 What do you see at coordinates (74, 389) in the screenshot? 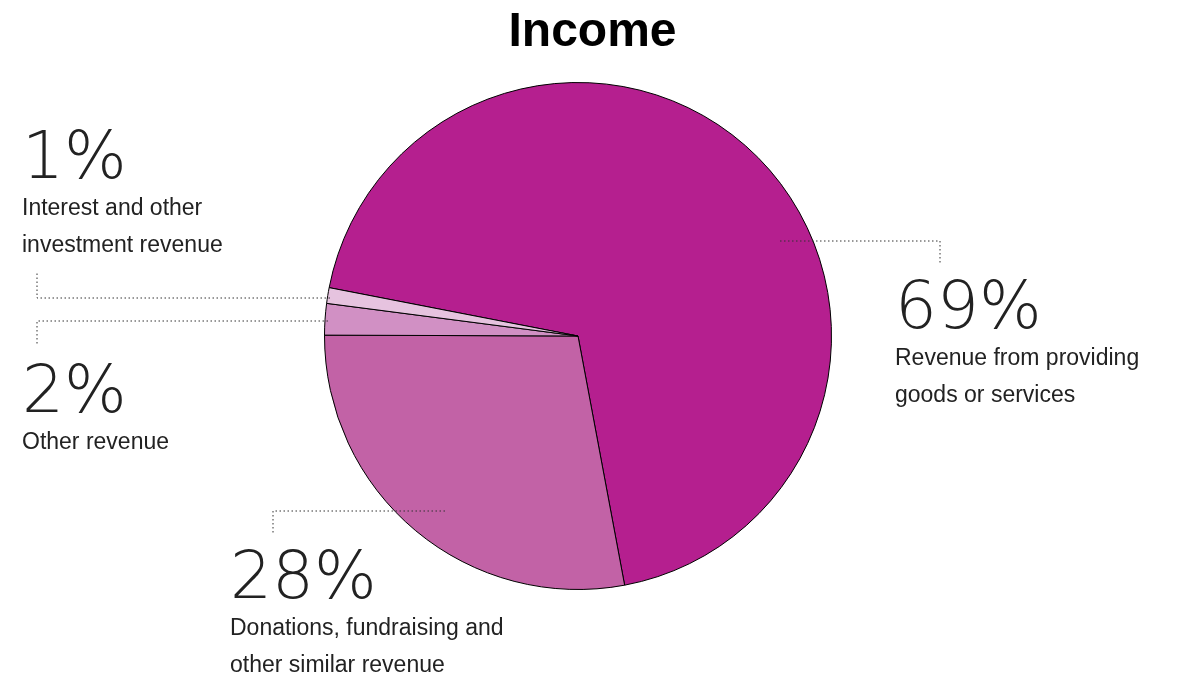
I see `data-label: 2%` at bounding box center [74, 389].